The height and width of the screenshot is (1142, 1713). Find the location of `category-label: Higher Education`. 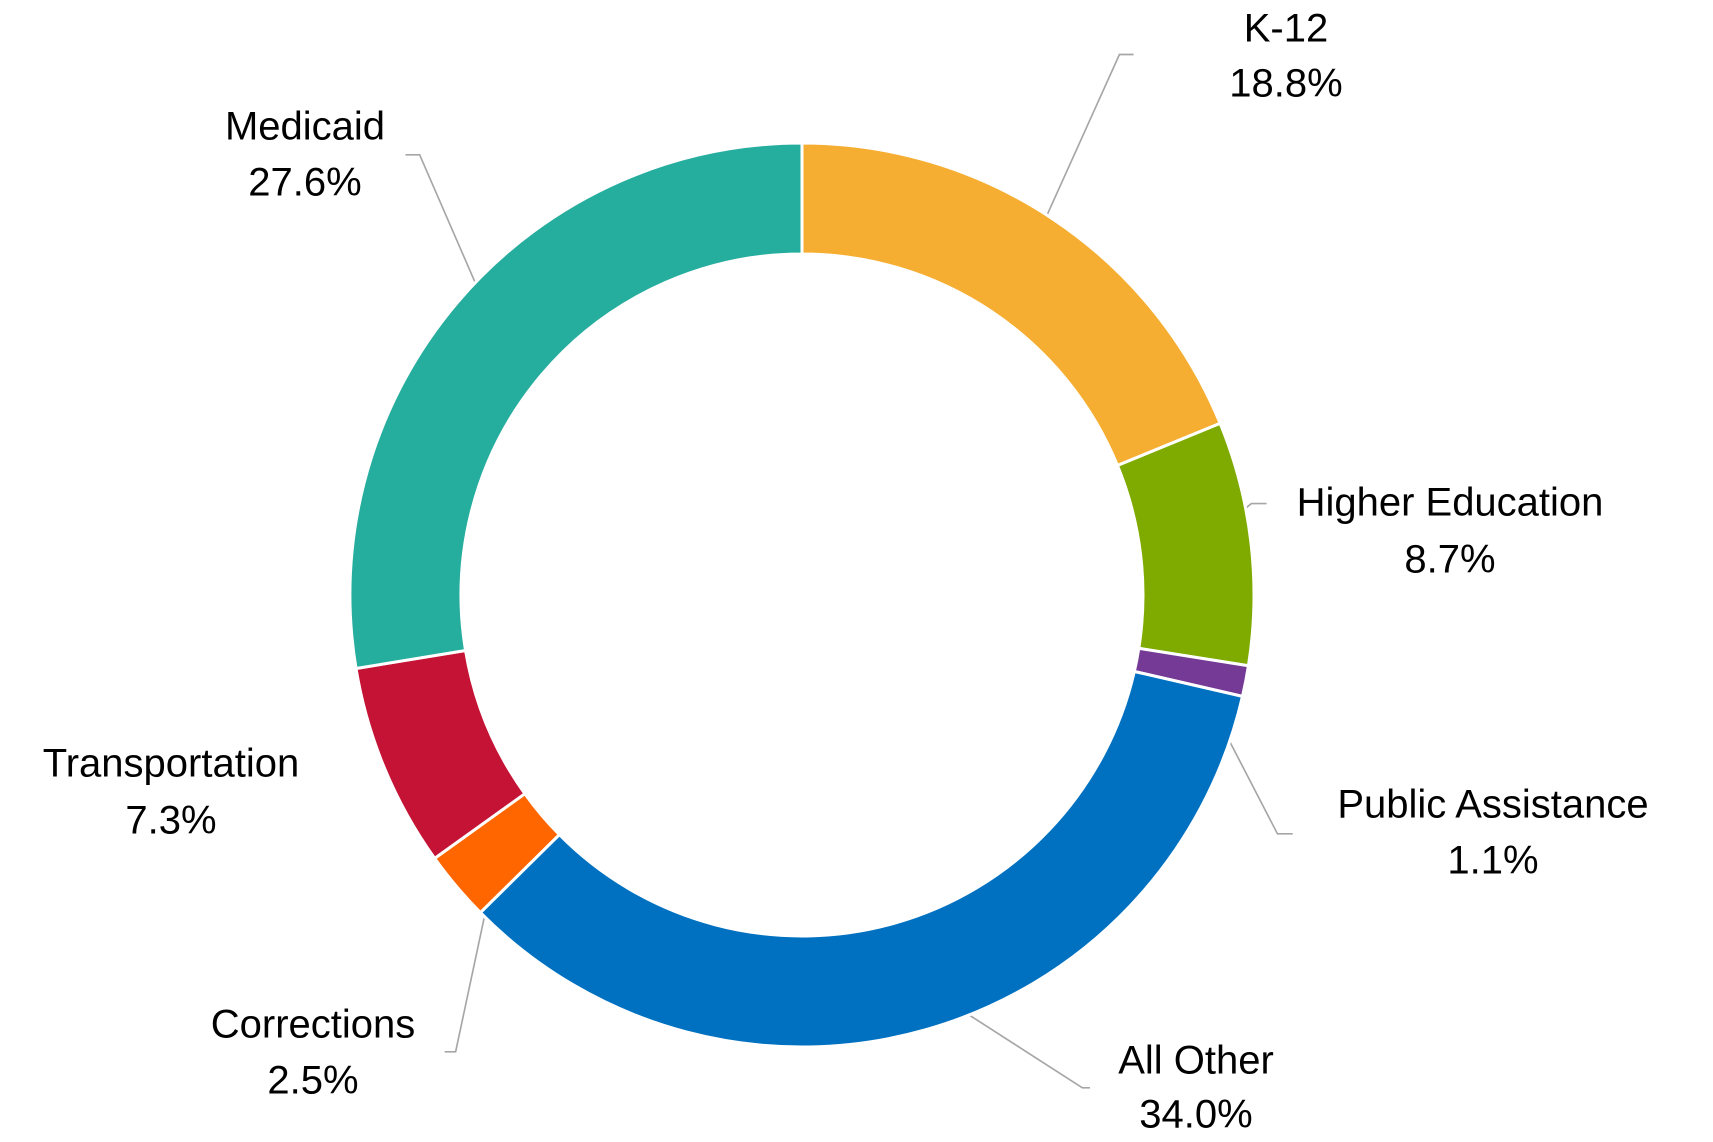

category-label: Higher Education is located at coordinates (1450, 503).